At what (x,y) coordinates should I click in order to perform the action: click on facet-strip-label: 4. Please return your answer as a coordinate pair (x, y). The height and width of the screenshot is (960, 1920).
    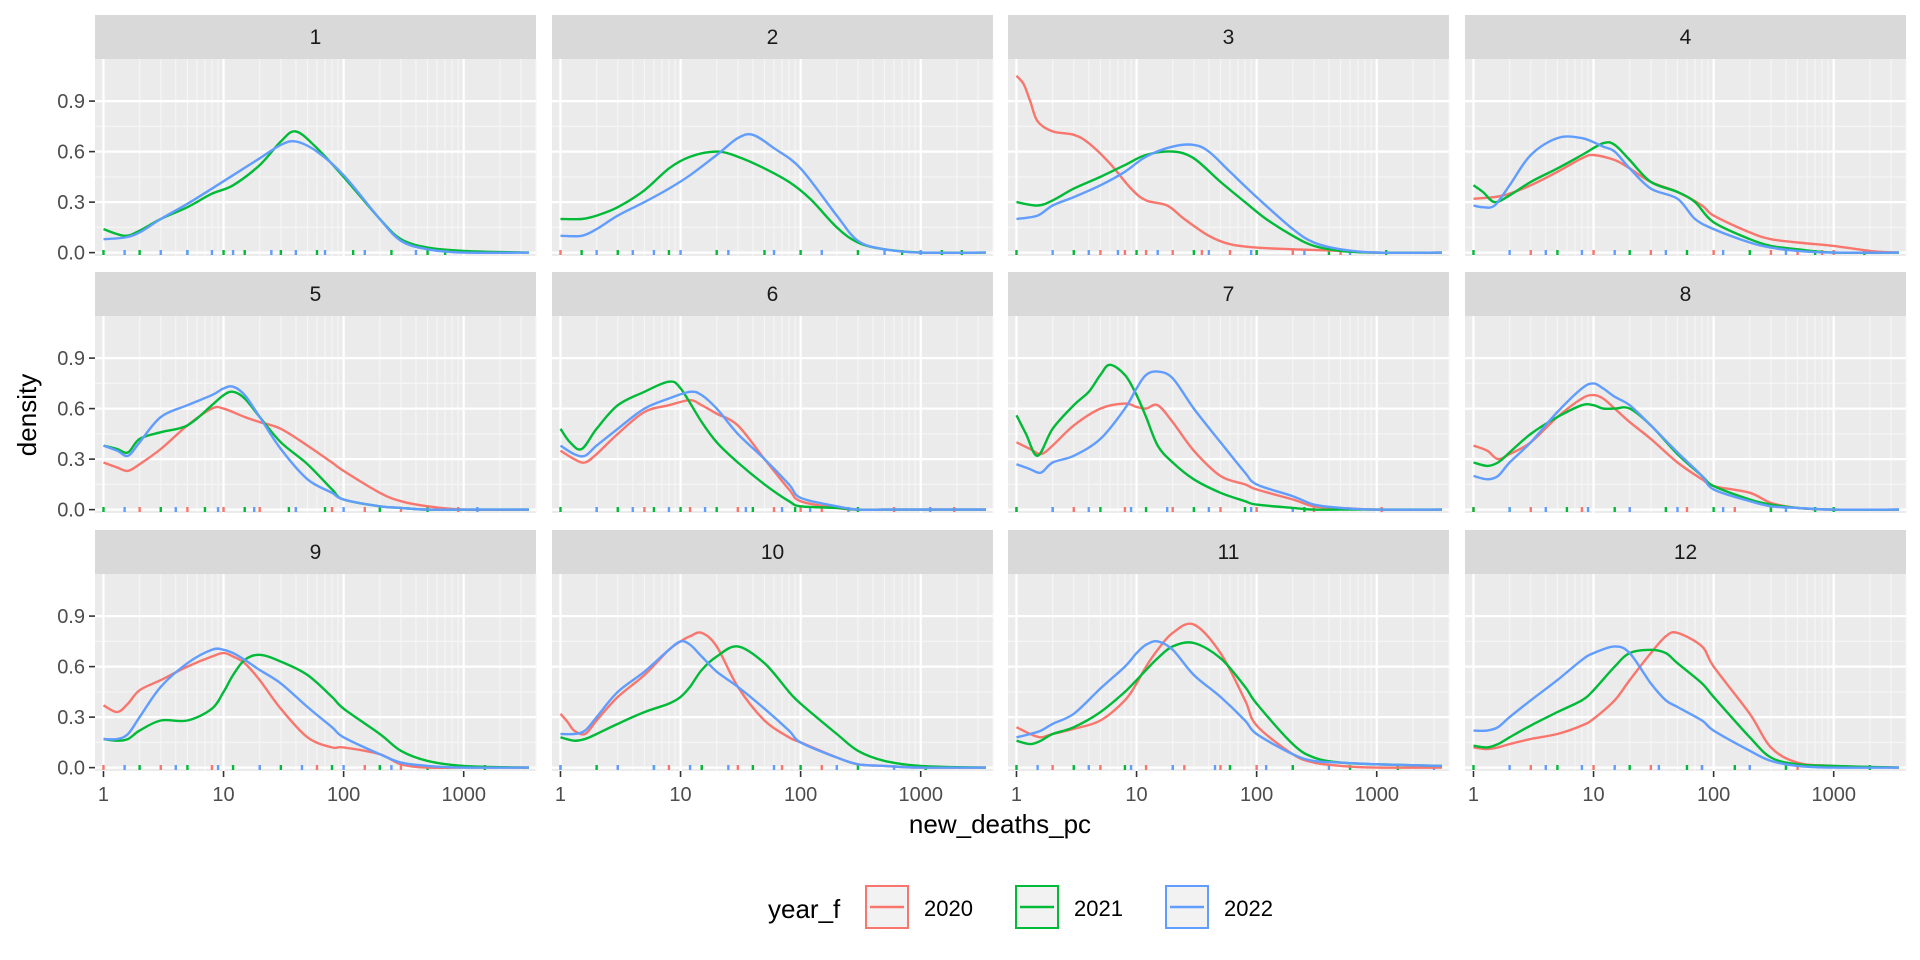
    Looking at the image, I should click on (1686, 37).